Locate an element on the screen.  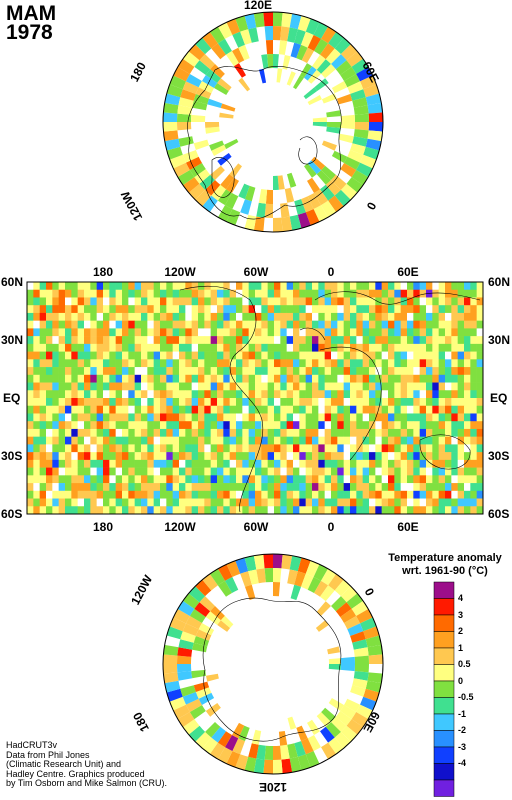
lon-bottom-180: 180 is located at coordinates (103, 527).